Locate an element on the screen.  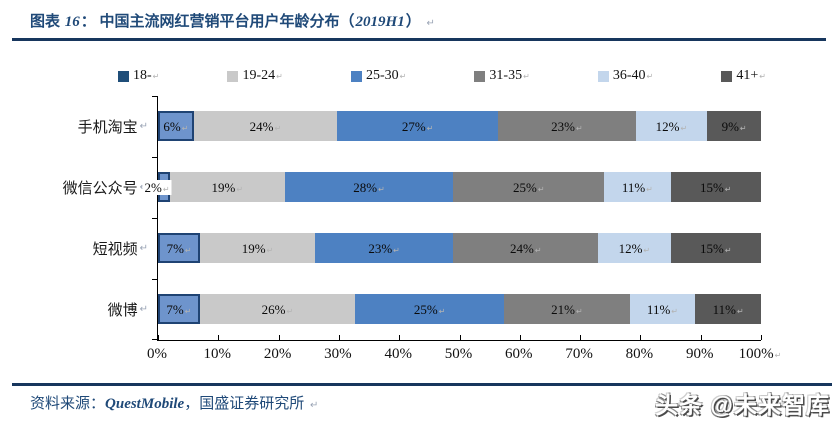
bar-segment-31-35: 23%↵ is located at coordinates (567, 126).